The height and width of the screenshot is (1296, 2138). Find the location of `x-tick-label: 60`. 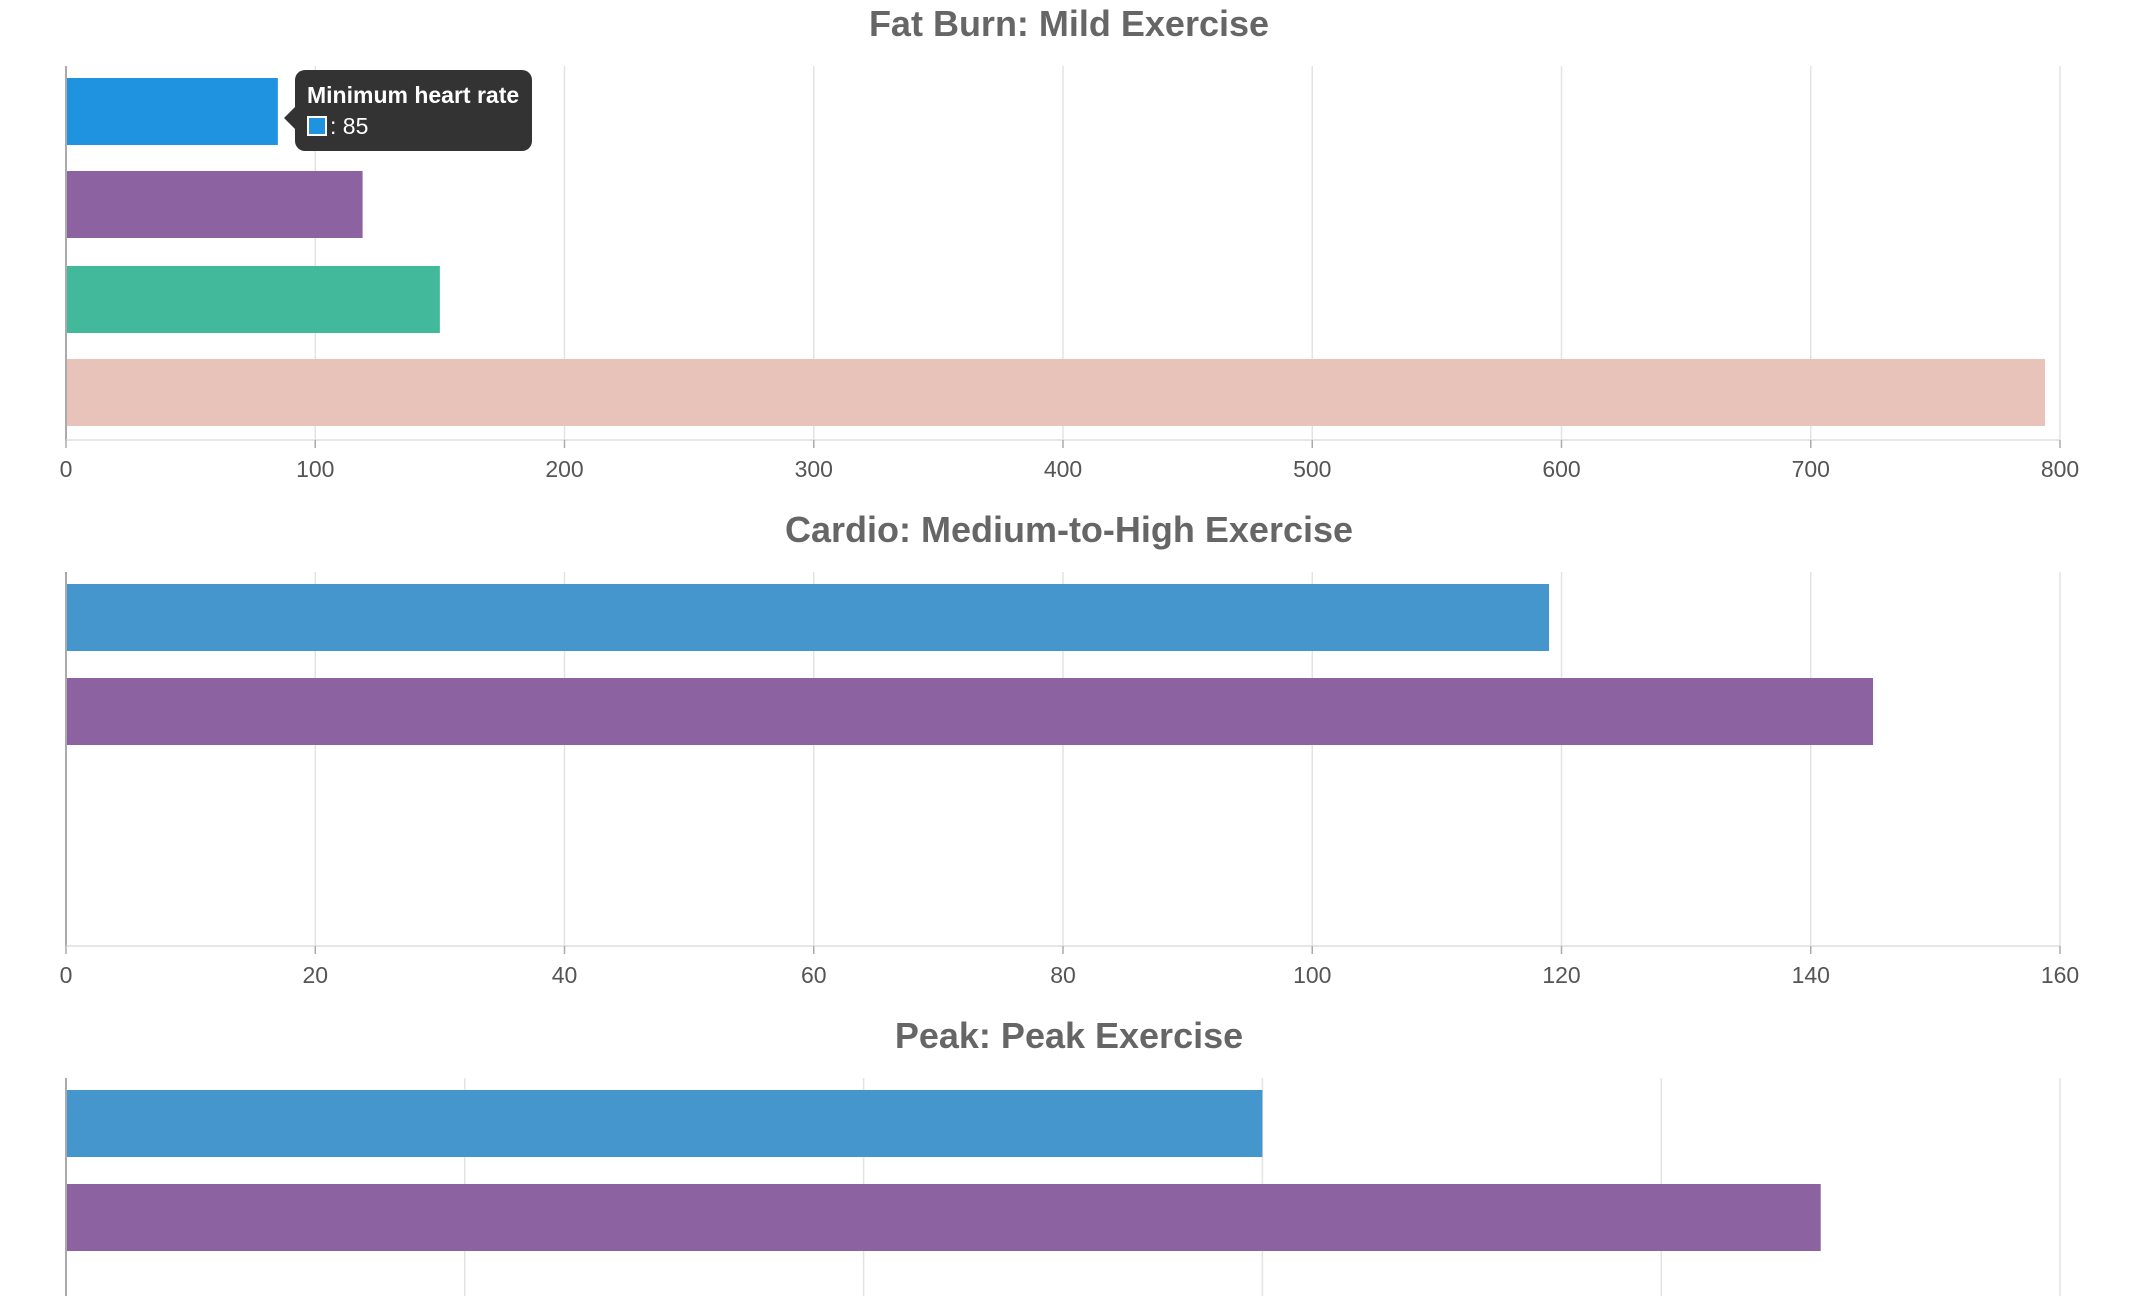

x-tick-label: 60 is located at coordinates (814, 975).